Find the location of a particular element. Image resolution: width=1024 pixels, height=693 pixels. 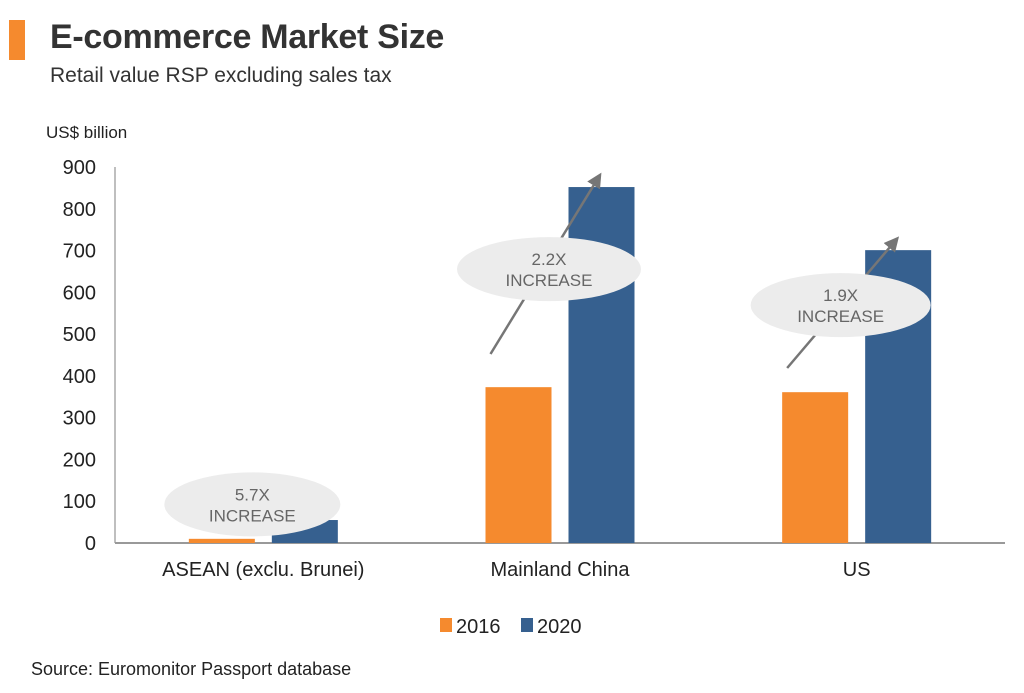

chart-subtitle: Retail value RSP excluding sales tax is located at coordinates (221, 75).